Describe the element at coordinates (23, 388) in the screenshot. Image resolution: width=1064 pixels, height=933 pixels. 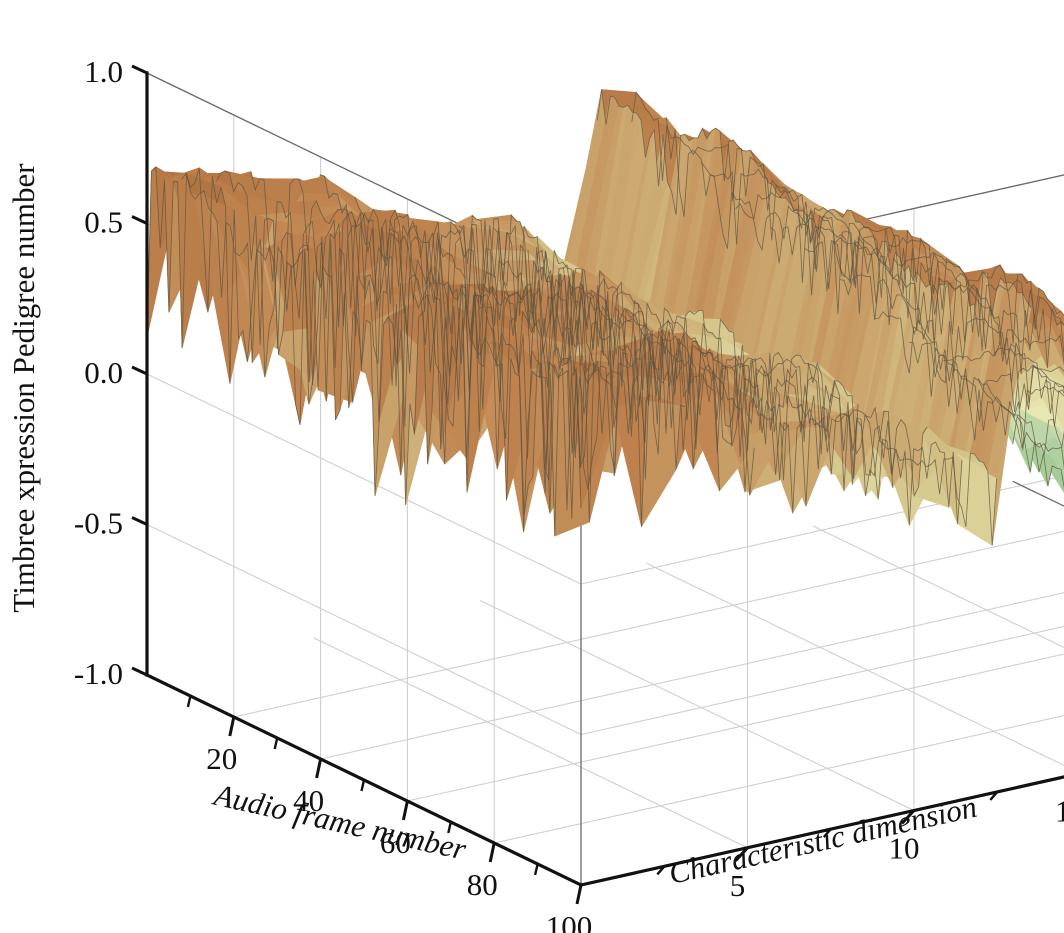
I see `z-axis-title: Timbree xpression Pedigree number` at that location.